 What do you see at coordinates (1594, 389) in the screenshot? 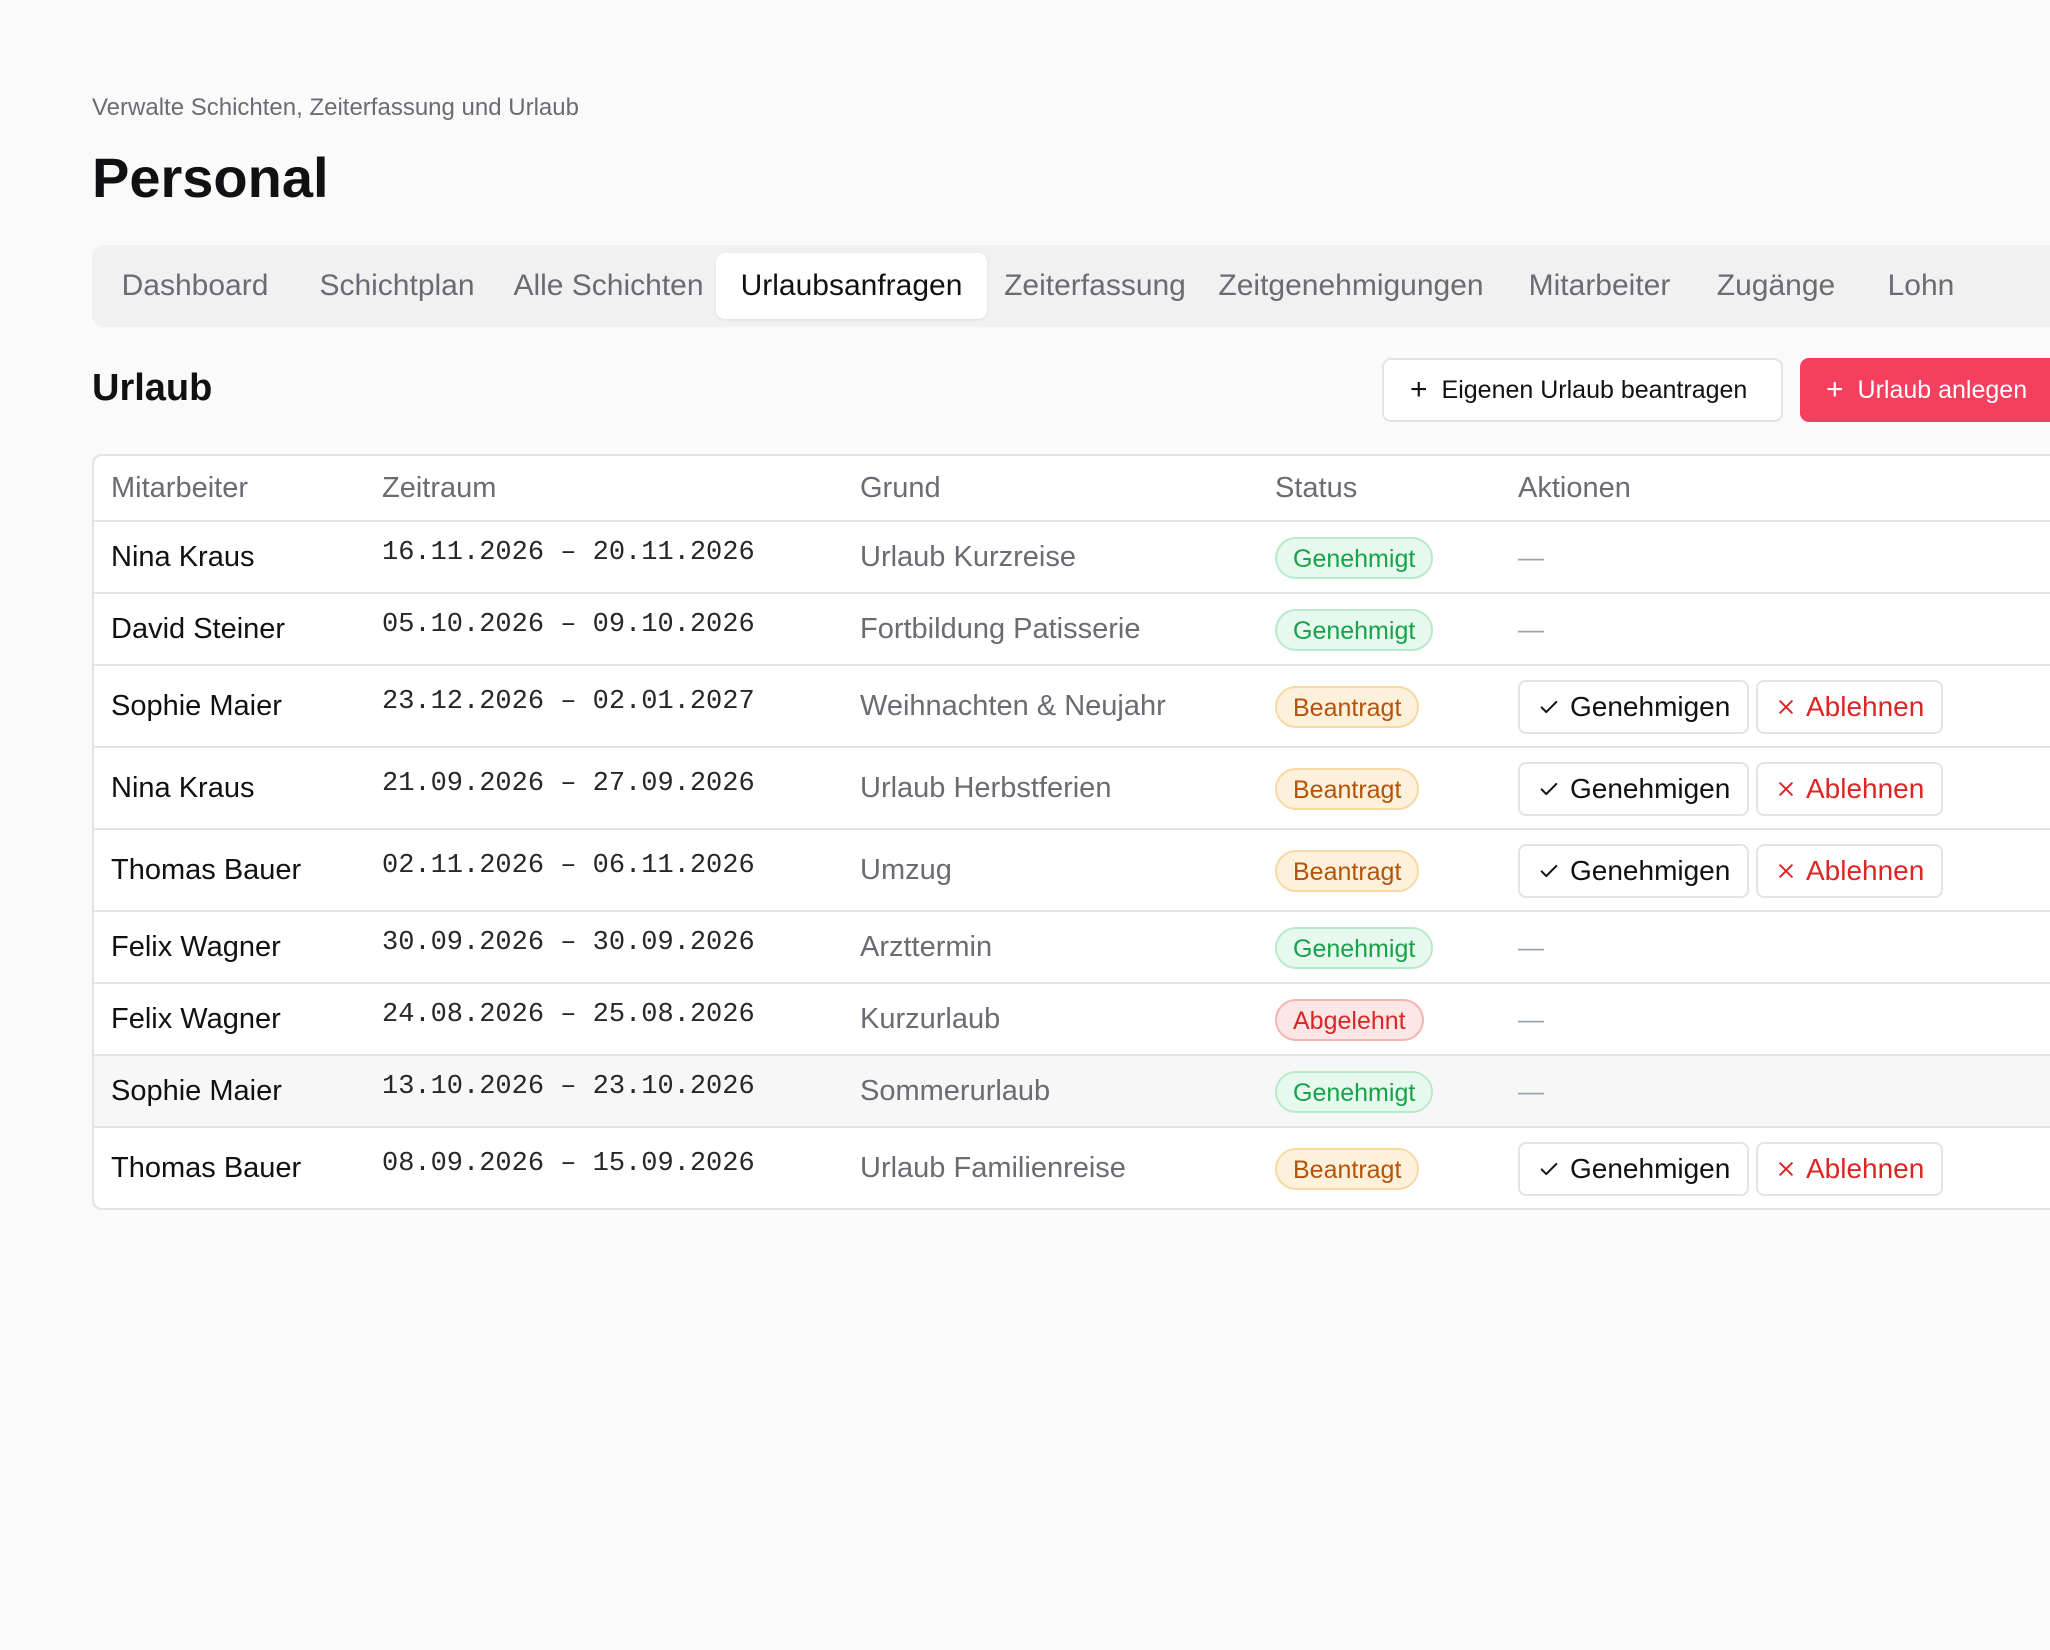
I see `request-own-vacation-label: Eigenen Urlaub beantragen` at bounding box center [1594, 389].